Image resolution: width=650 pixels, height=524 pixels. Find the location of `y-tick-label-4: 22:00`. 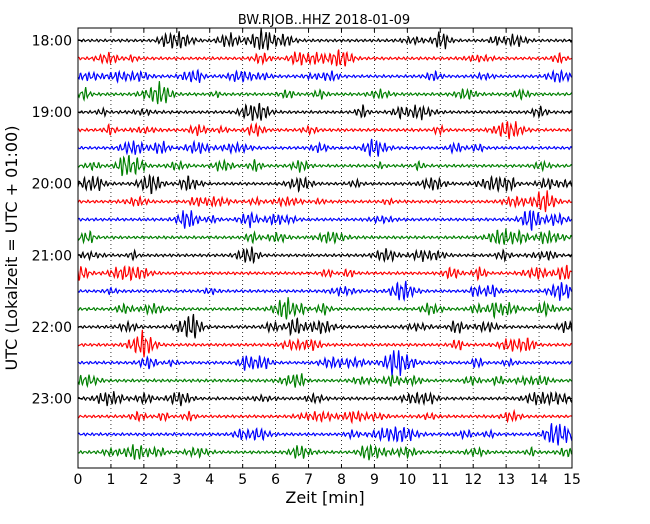

y-tick-label-4: 22:00 is located at coordinates (52, 328).